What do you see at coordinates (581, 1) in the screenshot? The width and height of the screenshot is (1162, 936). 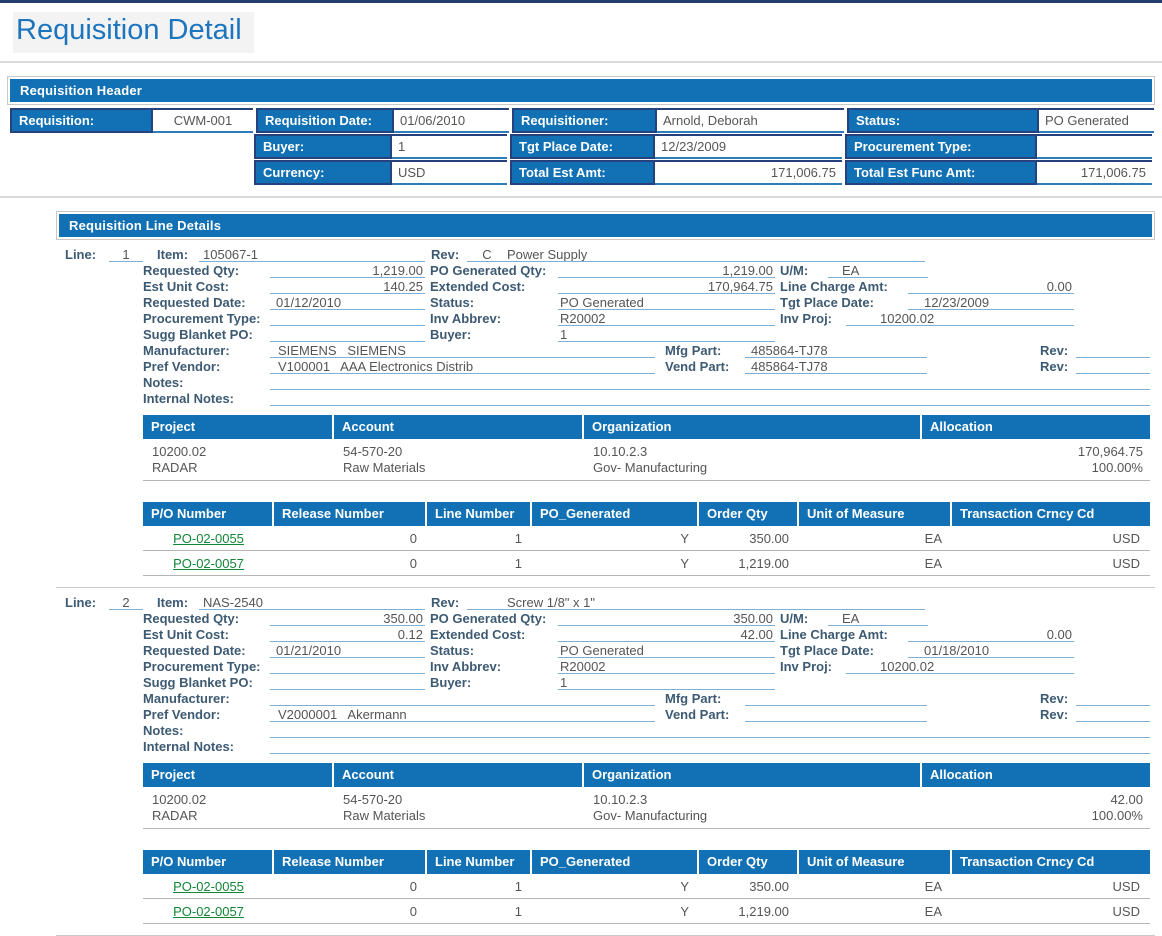 I see `top-border-line` at bounding box center [581, 1].